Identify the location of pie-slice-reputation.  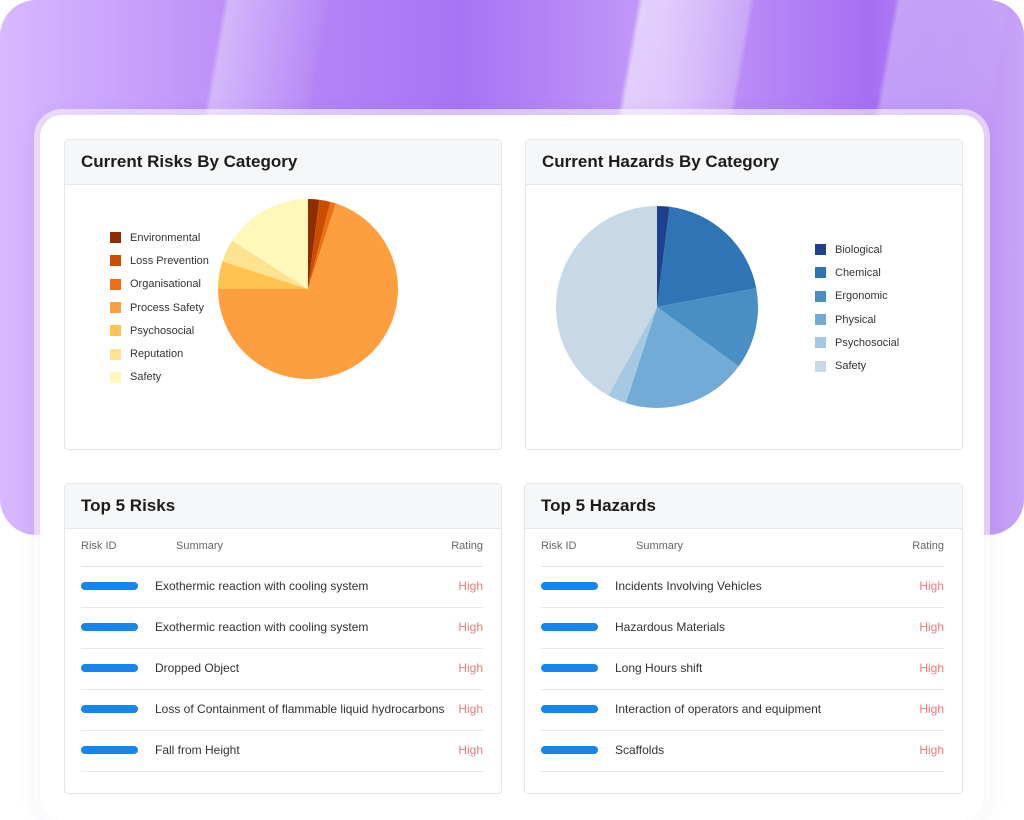
(265, 264).